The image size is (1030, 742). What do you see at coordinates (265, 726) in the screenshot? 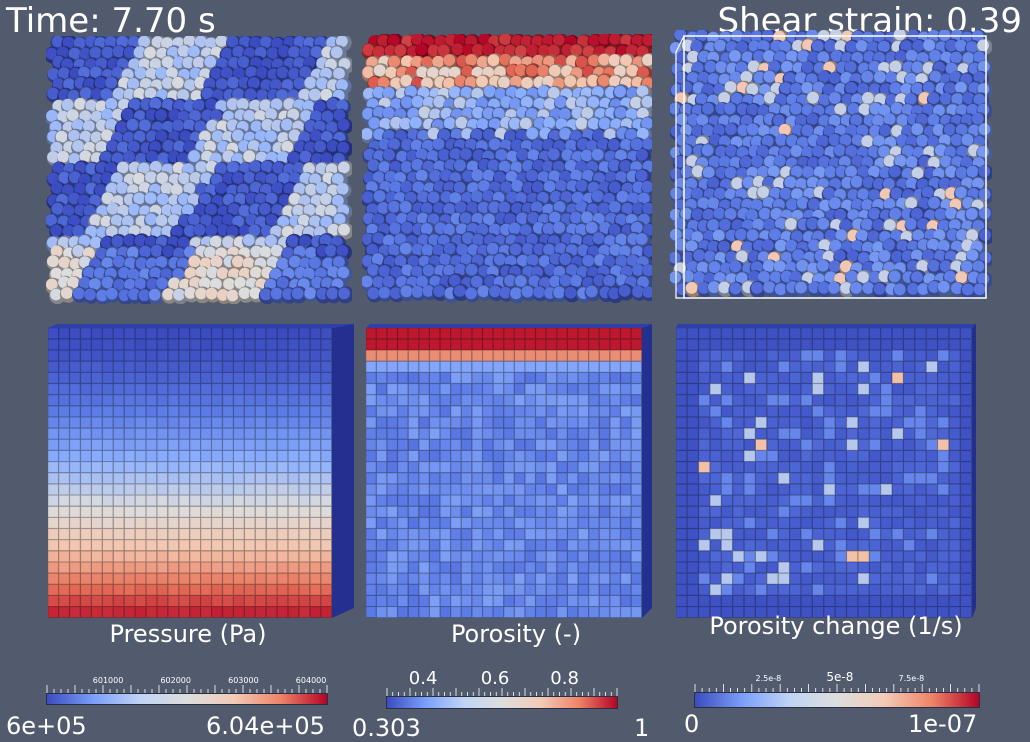
I see `pressure-max-label: 6.04e+05` at bounding box center [265, 726].